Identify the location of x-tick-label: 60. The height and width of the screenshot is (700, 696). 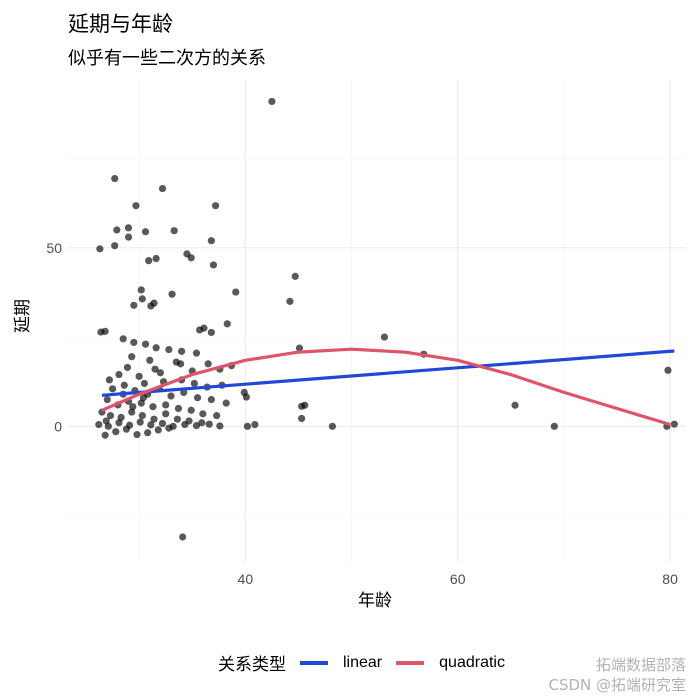
(458, 579).